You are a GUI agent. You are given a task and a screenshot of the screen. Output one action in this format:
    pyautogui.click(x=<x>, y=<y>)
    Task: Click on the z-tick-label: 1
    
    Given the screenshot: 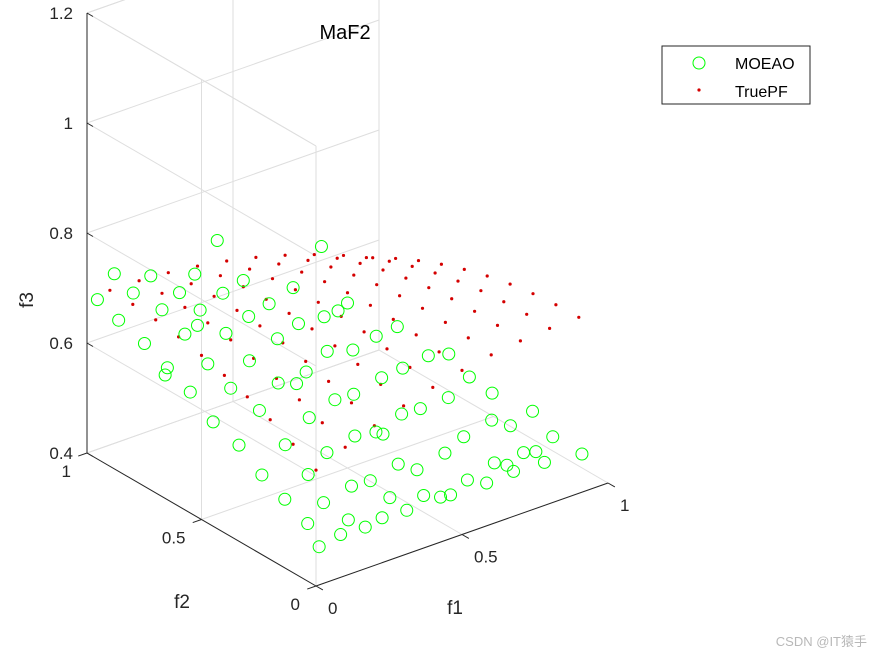 What is the action you would take?
    pyautogui.click(x=68, y=123)
    